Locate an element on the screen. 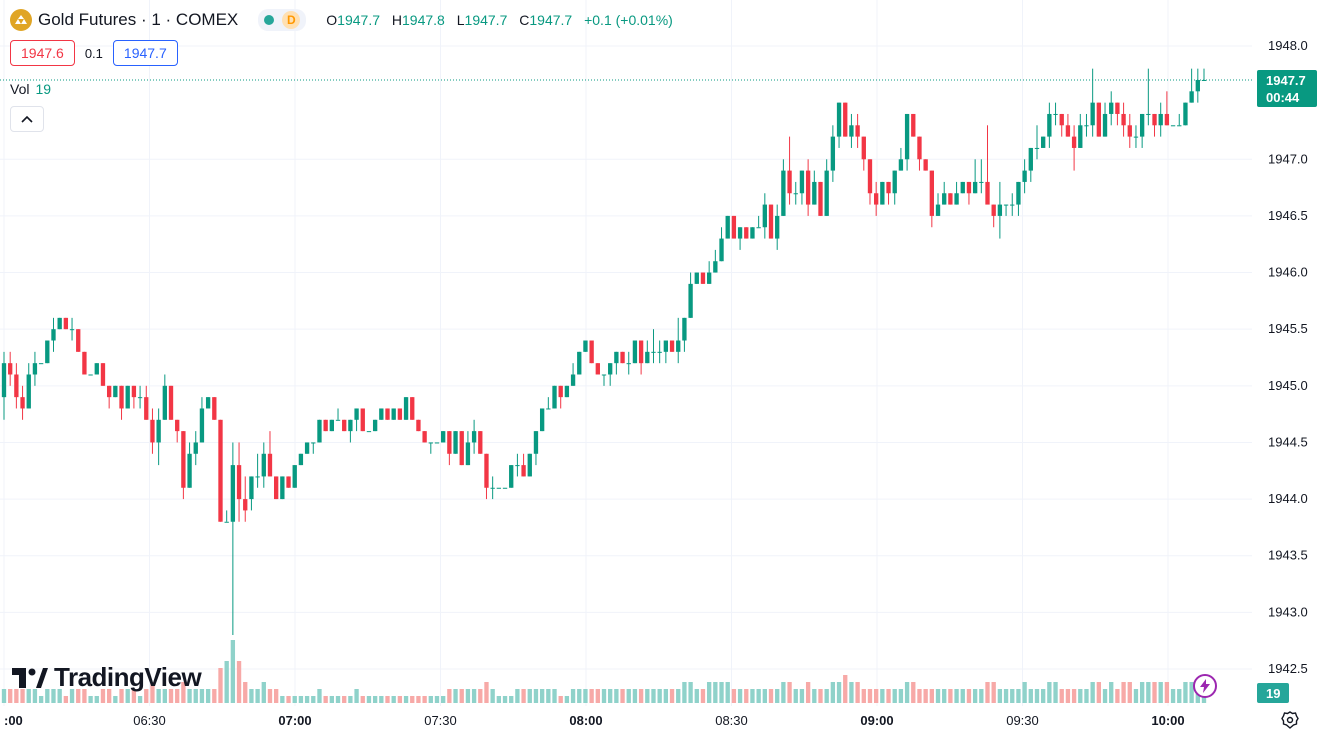 This screenshot has height=737, width=1320. lightning-icon is located at coordinates (1205, 686).